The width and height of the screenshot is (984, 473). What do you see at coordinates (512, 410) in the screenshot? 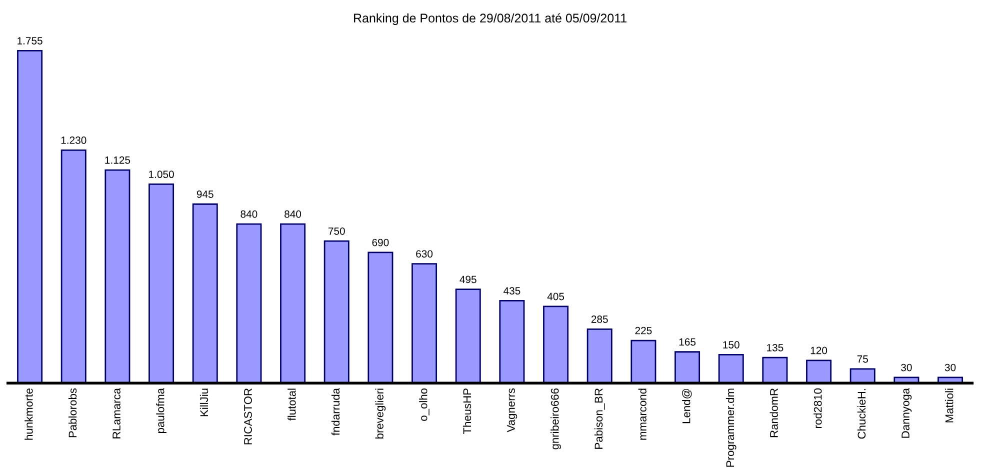
I see `x-tick-label: Vagnerrs` at bounding box center [512, 410].